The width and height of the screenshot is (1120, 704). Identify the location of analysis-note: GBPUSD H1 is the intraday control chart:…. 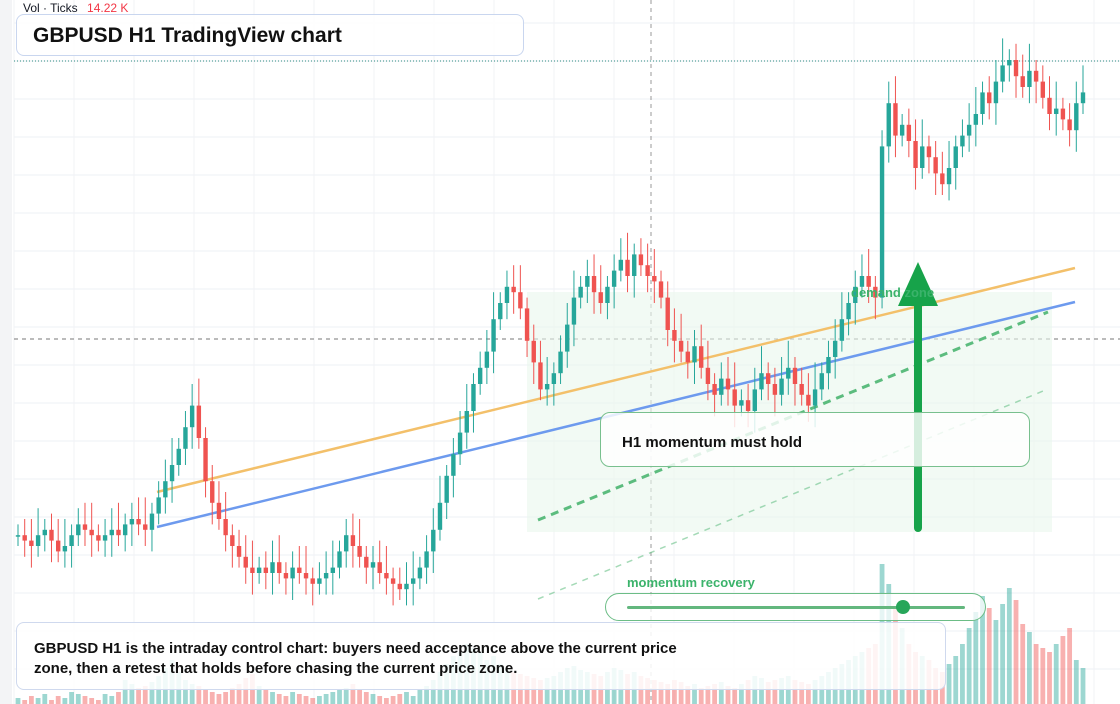
(481, 656).